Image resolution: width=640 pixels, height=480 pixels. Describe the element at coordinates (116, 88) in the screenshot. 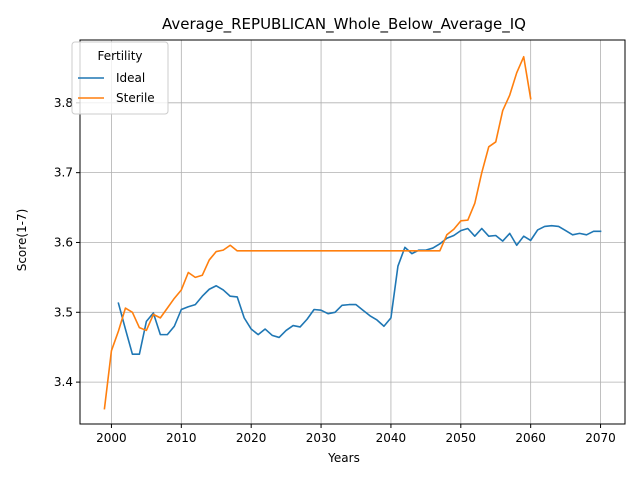

I see `legend-items: Ideal Sterile` at that location.